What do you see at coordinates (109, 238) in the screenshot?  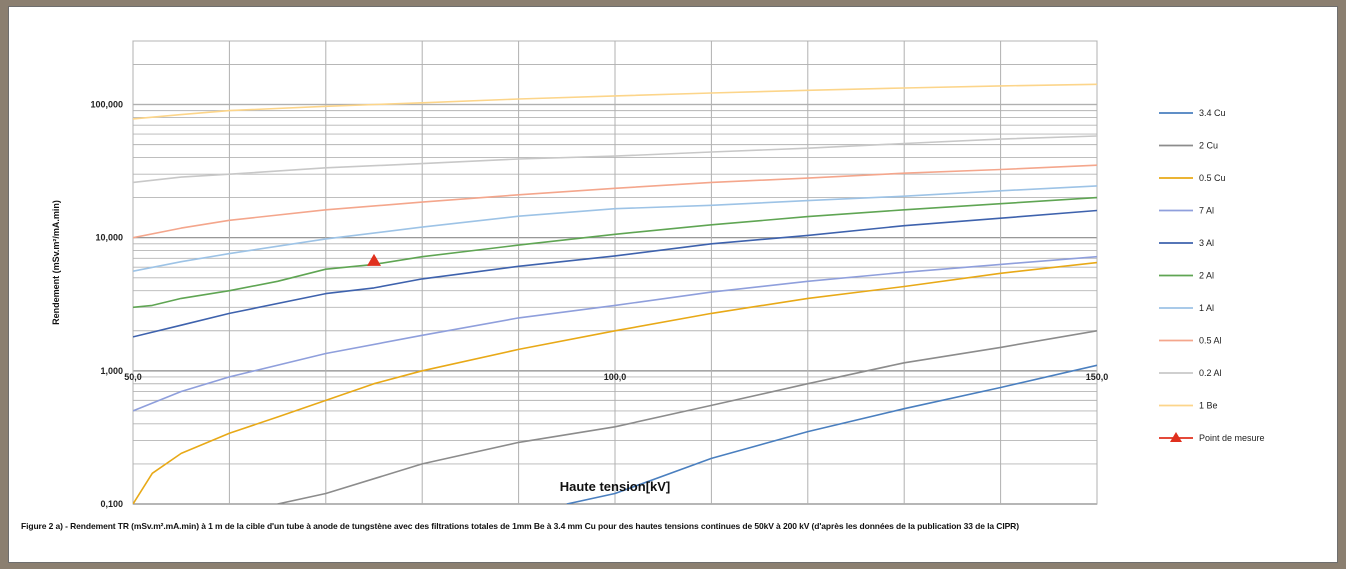 I see `y-tick-label: 10,000` at bounding box center [109, 238].